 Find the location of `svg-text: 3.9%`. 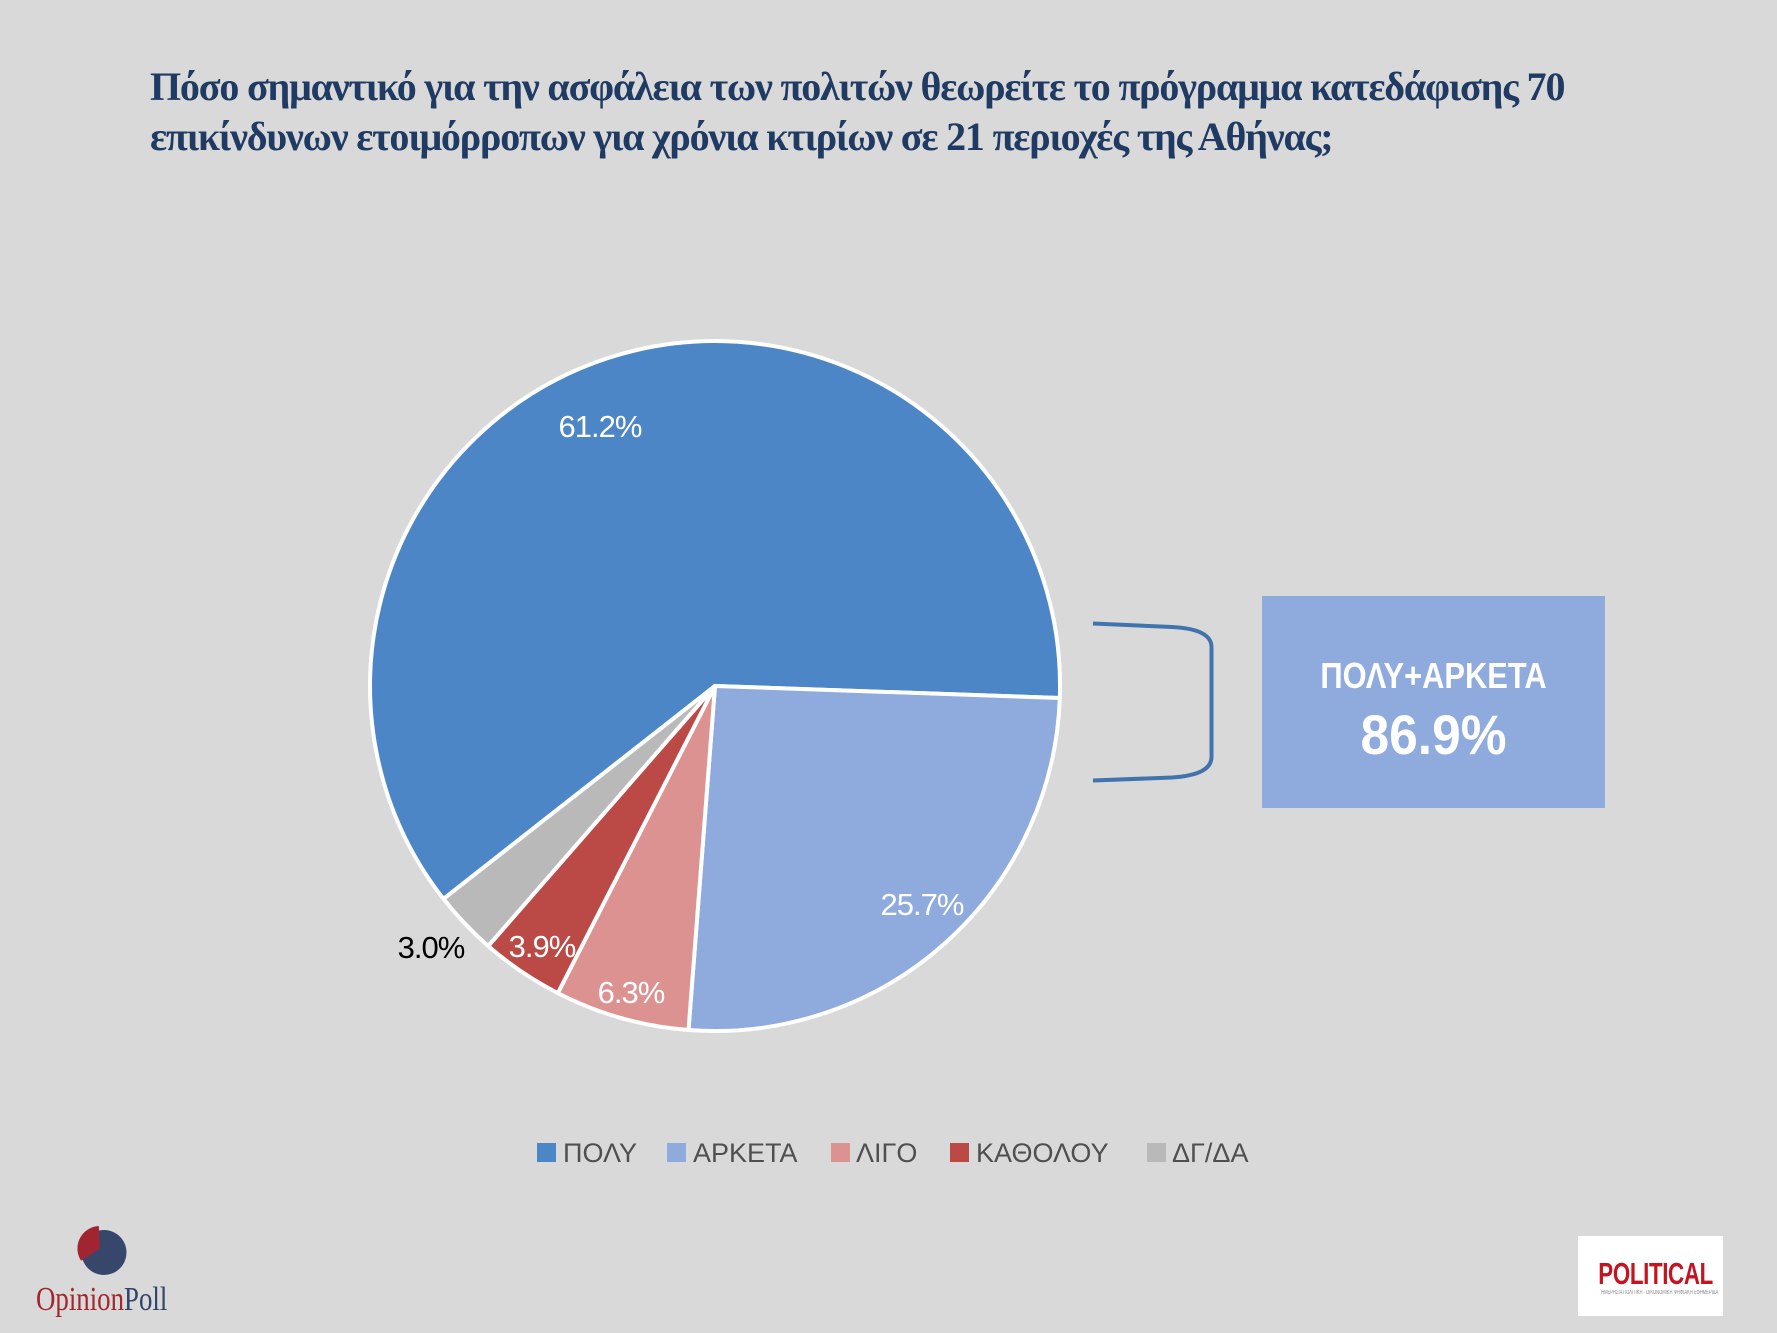

svg-text: 3.9% is located at coordinates (542, 946).